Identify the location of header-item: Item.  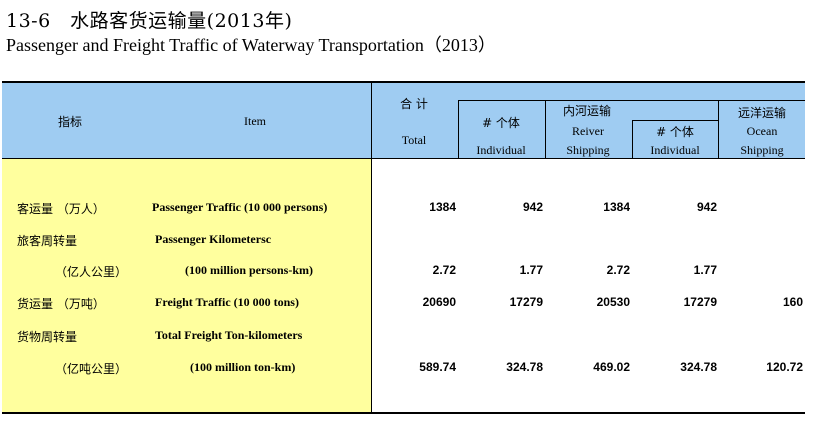
(255, 121).